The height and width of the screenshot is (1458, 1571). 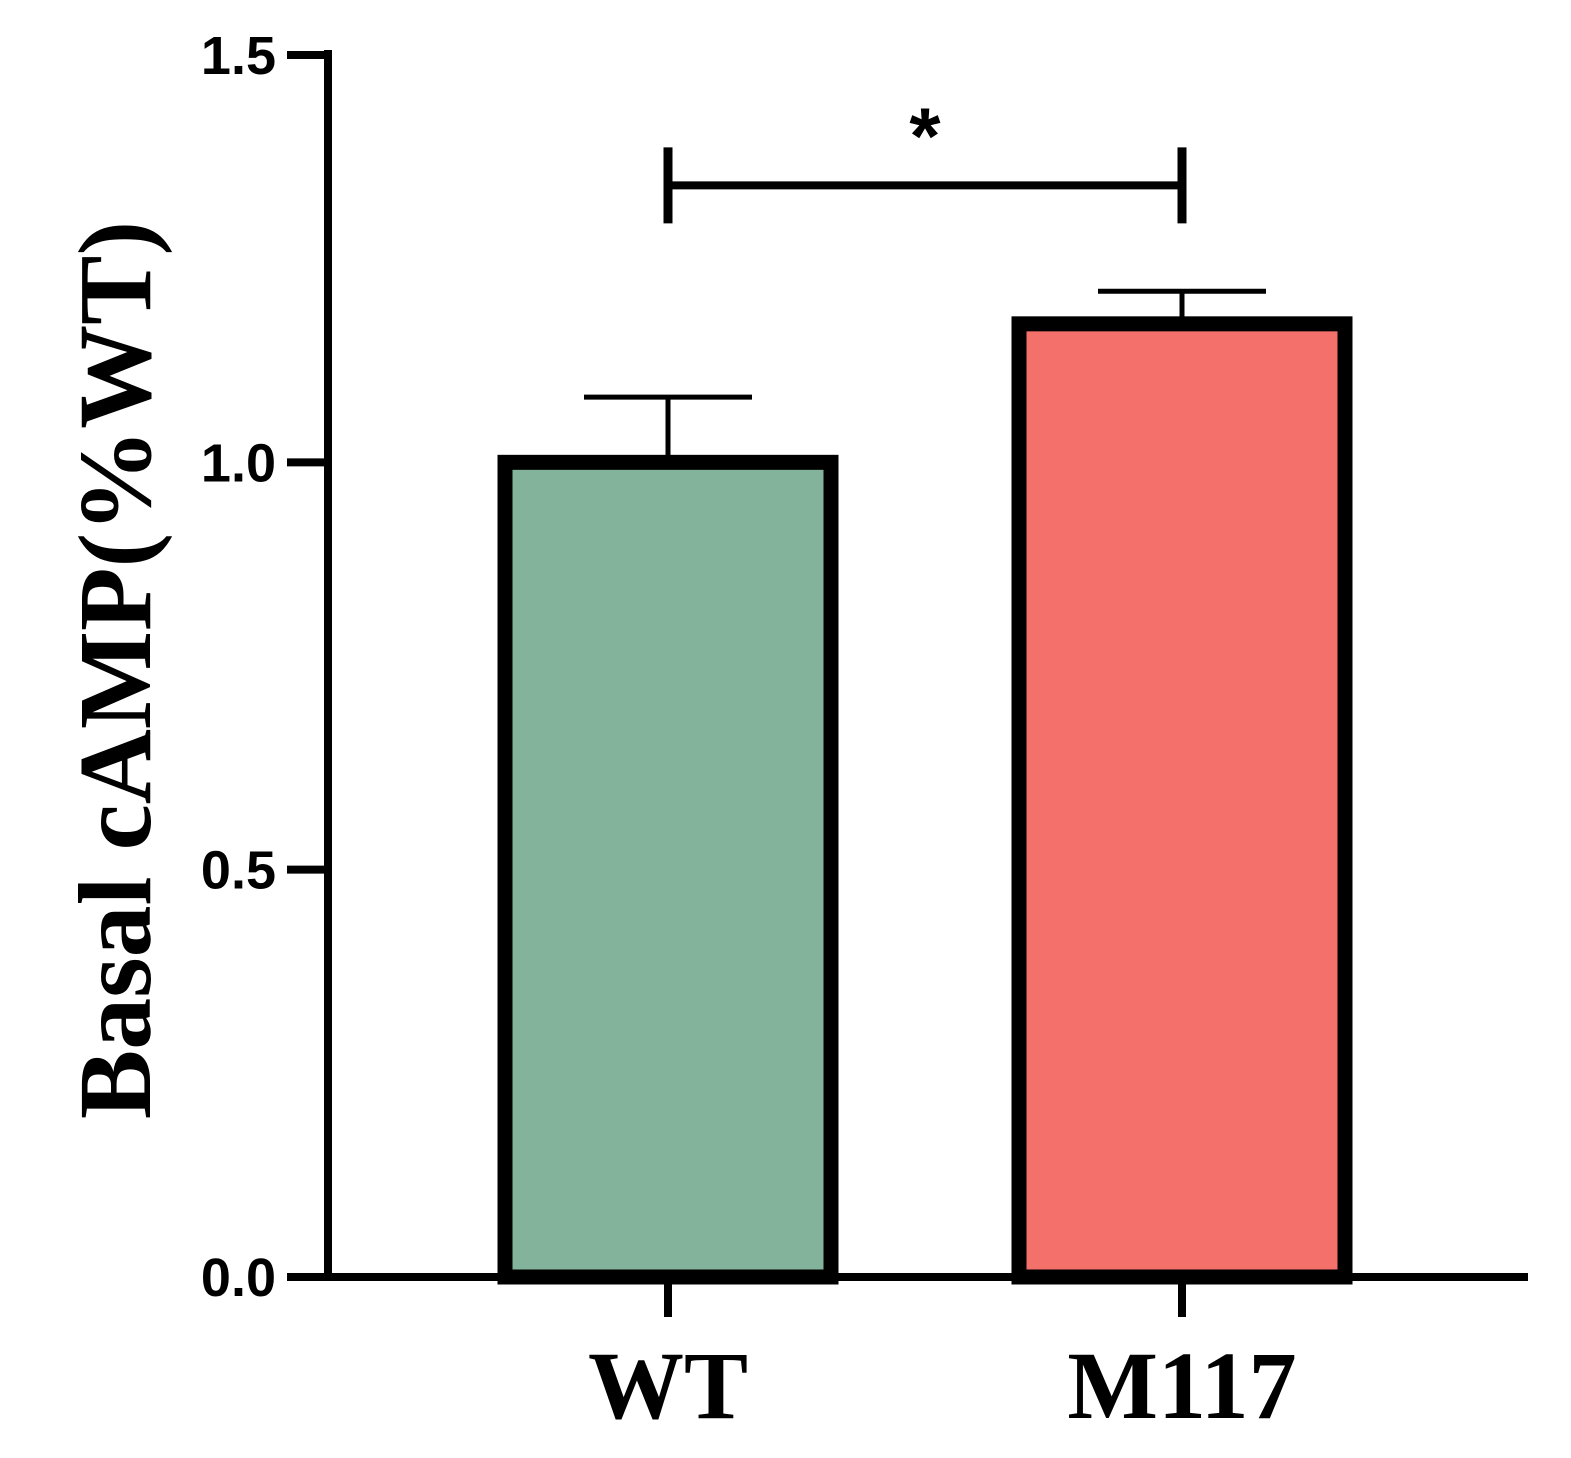 What do you see at coordinates (115, 670) in the screenshot?
I see `y-axis-title: Basal cAMP(%WT)` at bounding box center [115, 670].